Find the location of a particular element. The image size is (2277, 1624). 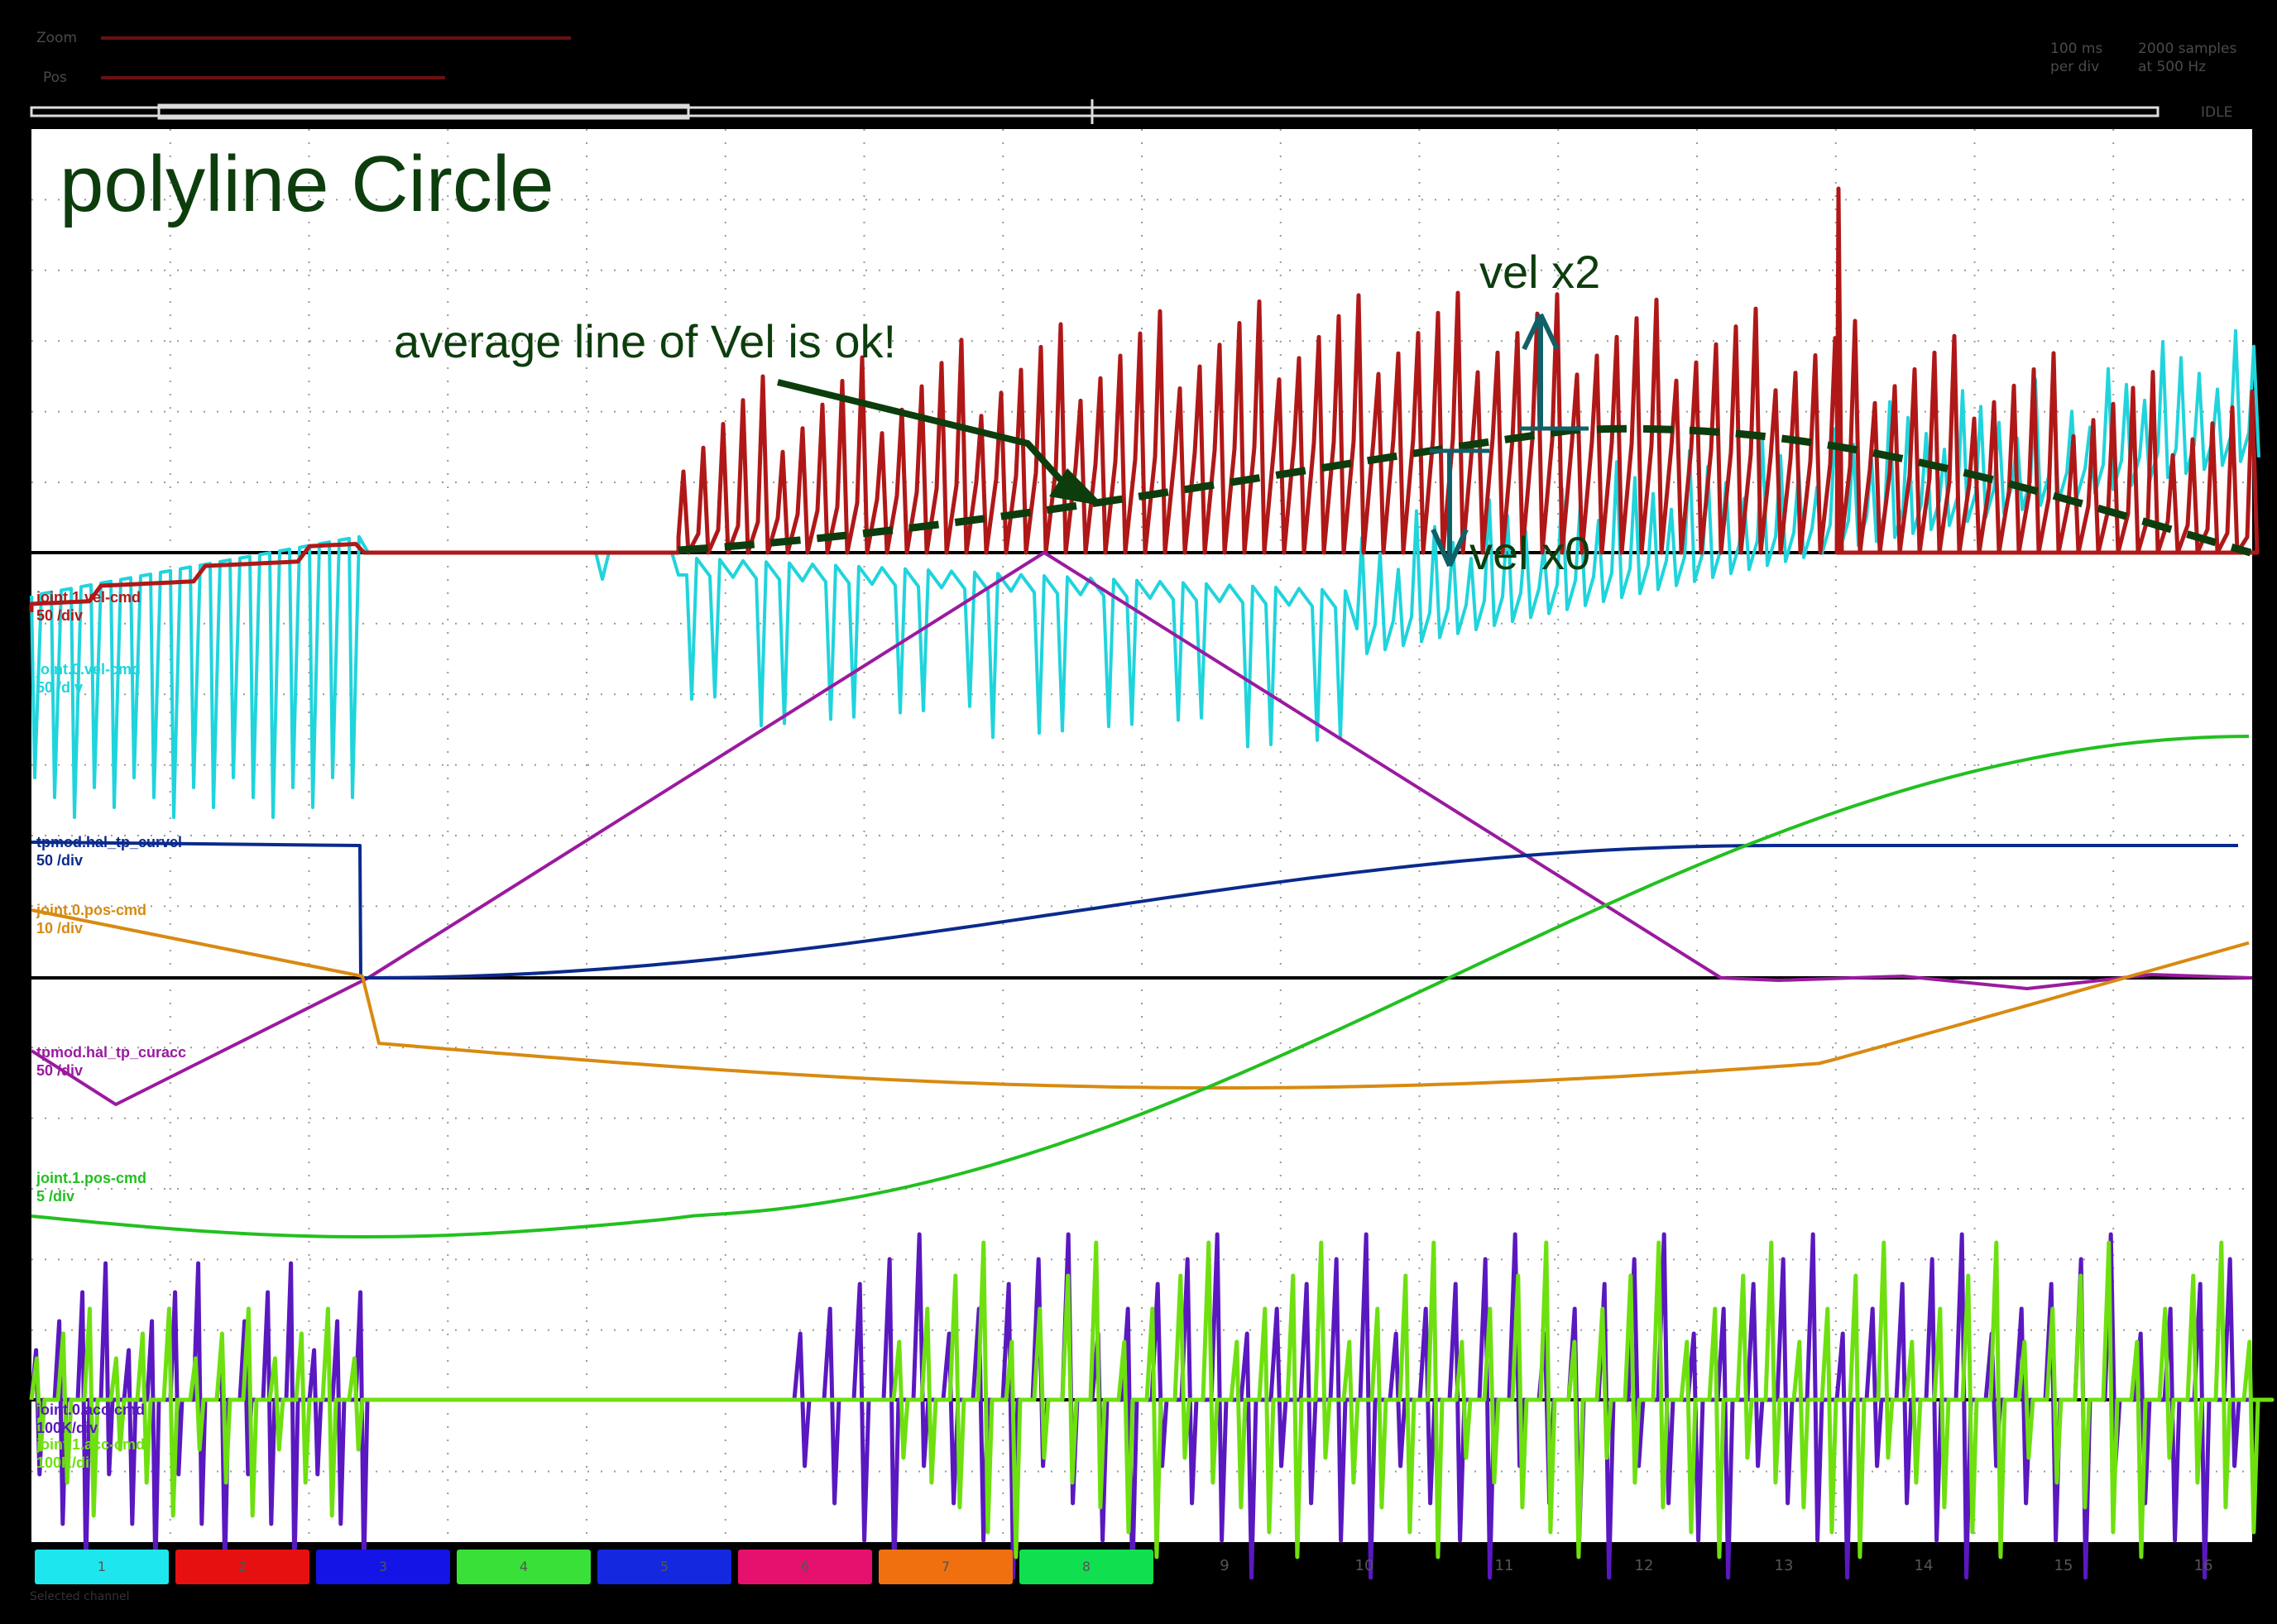

average-dashed-line is located at coordinates (1465, 491).